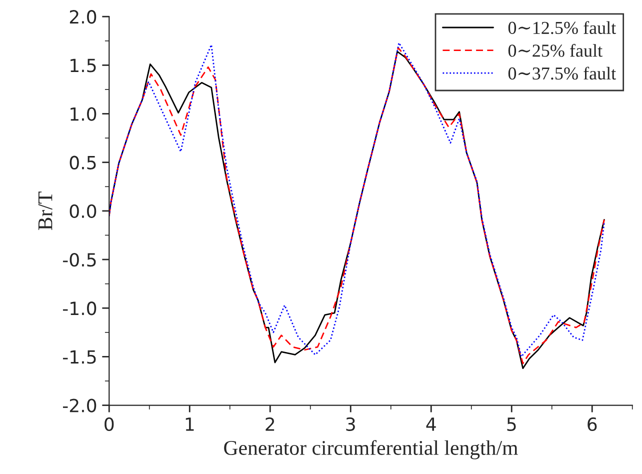  Describe the element at coordinates (45, 211) in the screenshot. I see `y-axis-title: Br/T` at that location.